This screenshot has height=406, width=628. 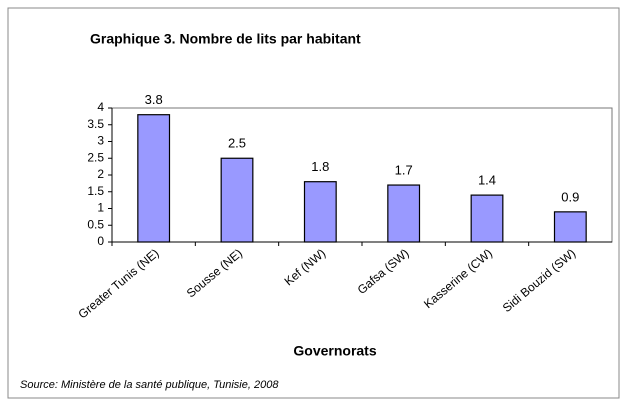 I want to click on y-tick-label: 0, so click(x=100, y=241).